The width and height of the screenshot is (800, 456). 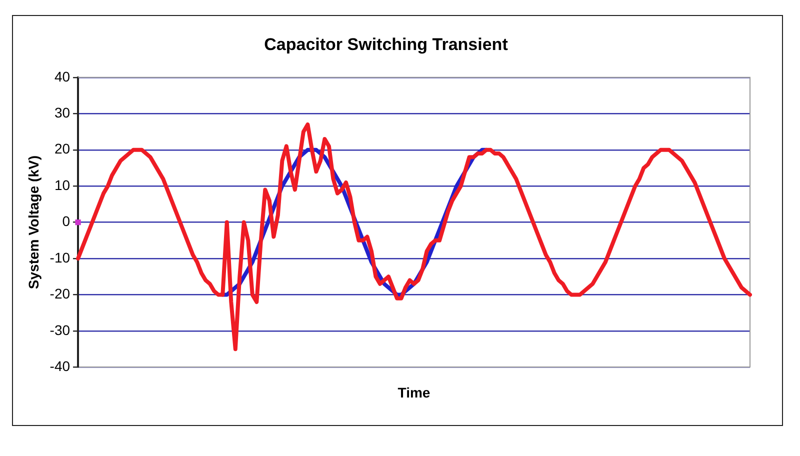 I want to click on y-tick-label: 0, so click(x=66, y=221).